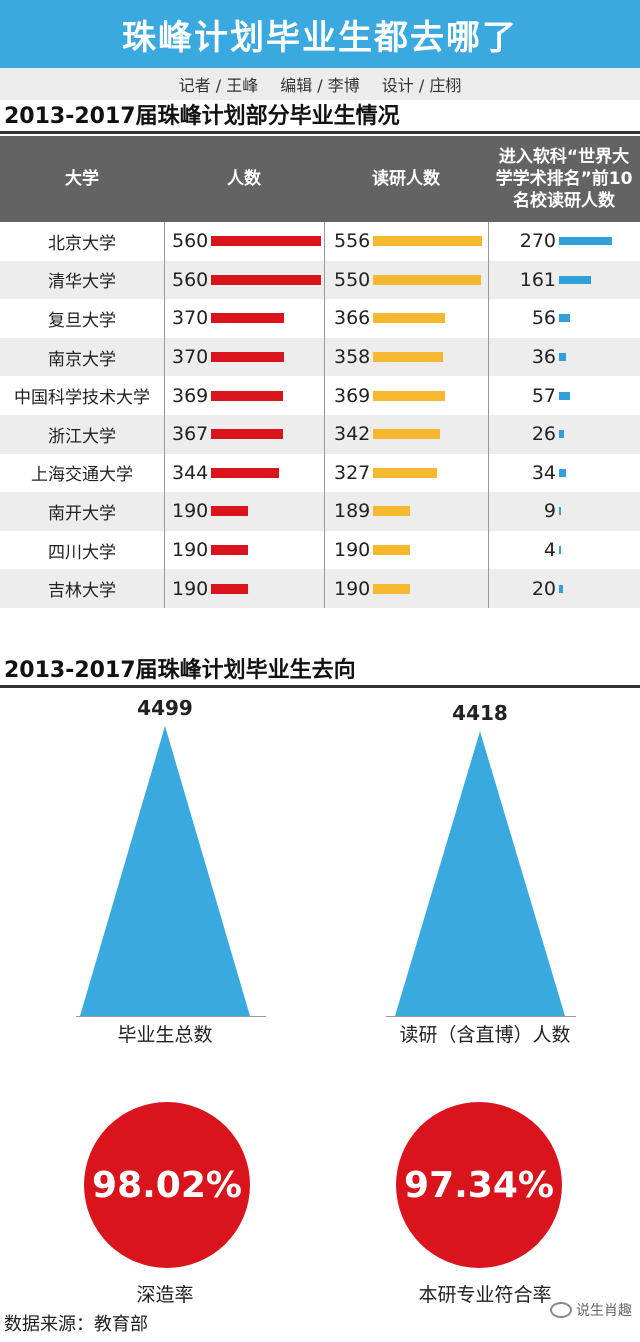  I want to click on circle-further-study: 98.02%, so click(167, 1185).